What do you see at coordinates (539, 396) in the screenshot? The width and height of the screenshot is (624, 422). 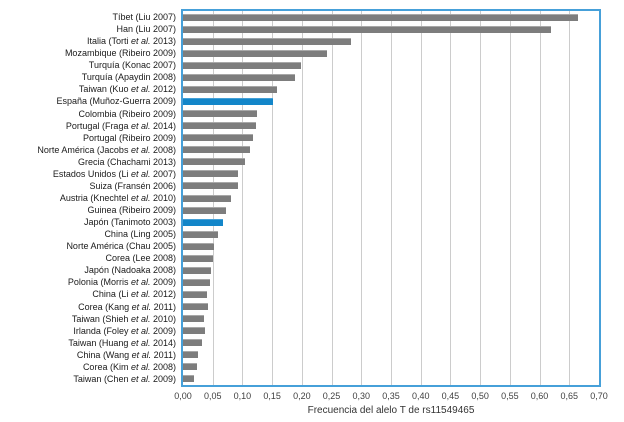 I see `x-tick-label: 0,60` at bounding box center [539, 396].